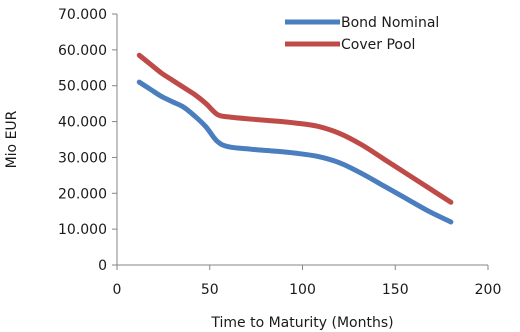 Image resolution: width=520 pixels, height=332 pixels. What do you see at coordinates (82, 230) in the screenshot?
I see `y-tick-label: 10.000` at bounding box center [82, 230].